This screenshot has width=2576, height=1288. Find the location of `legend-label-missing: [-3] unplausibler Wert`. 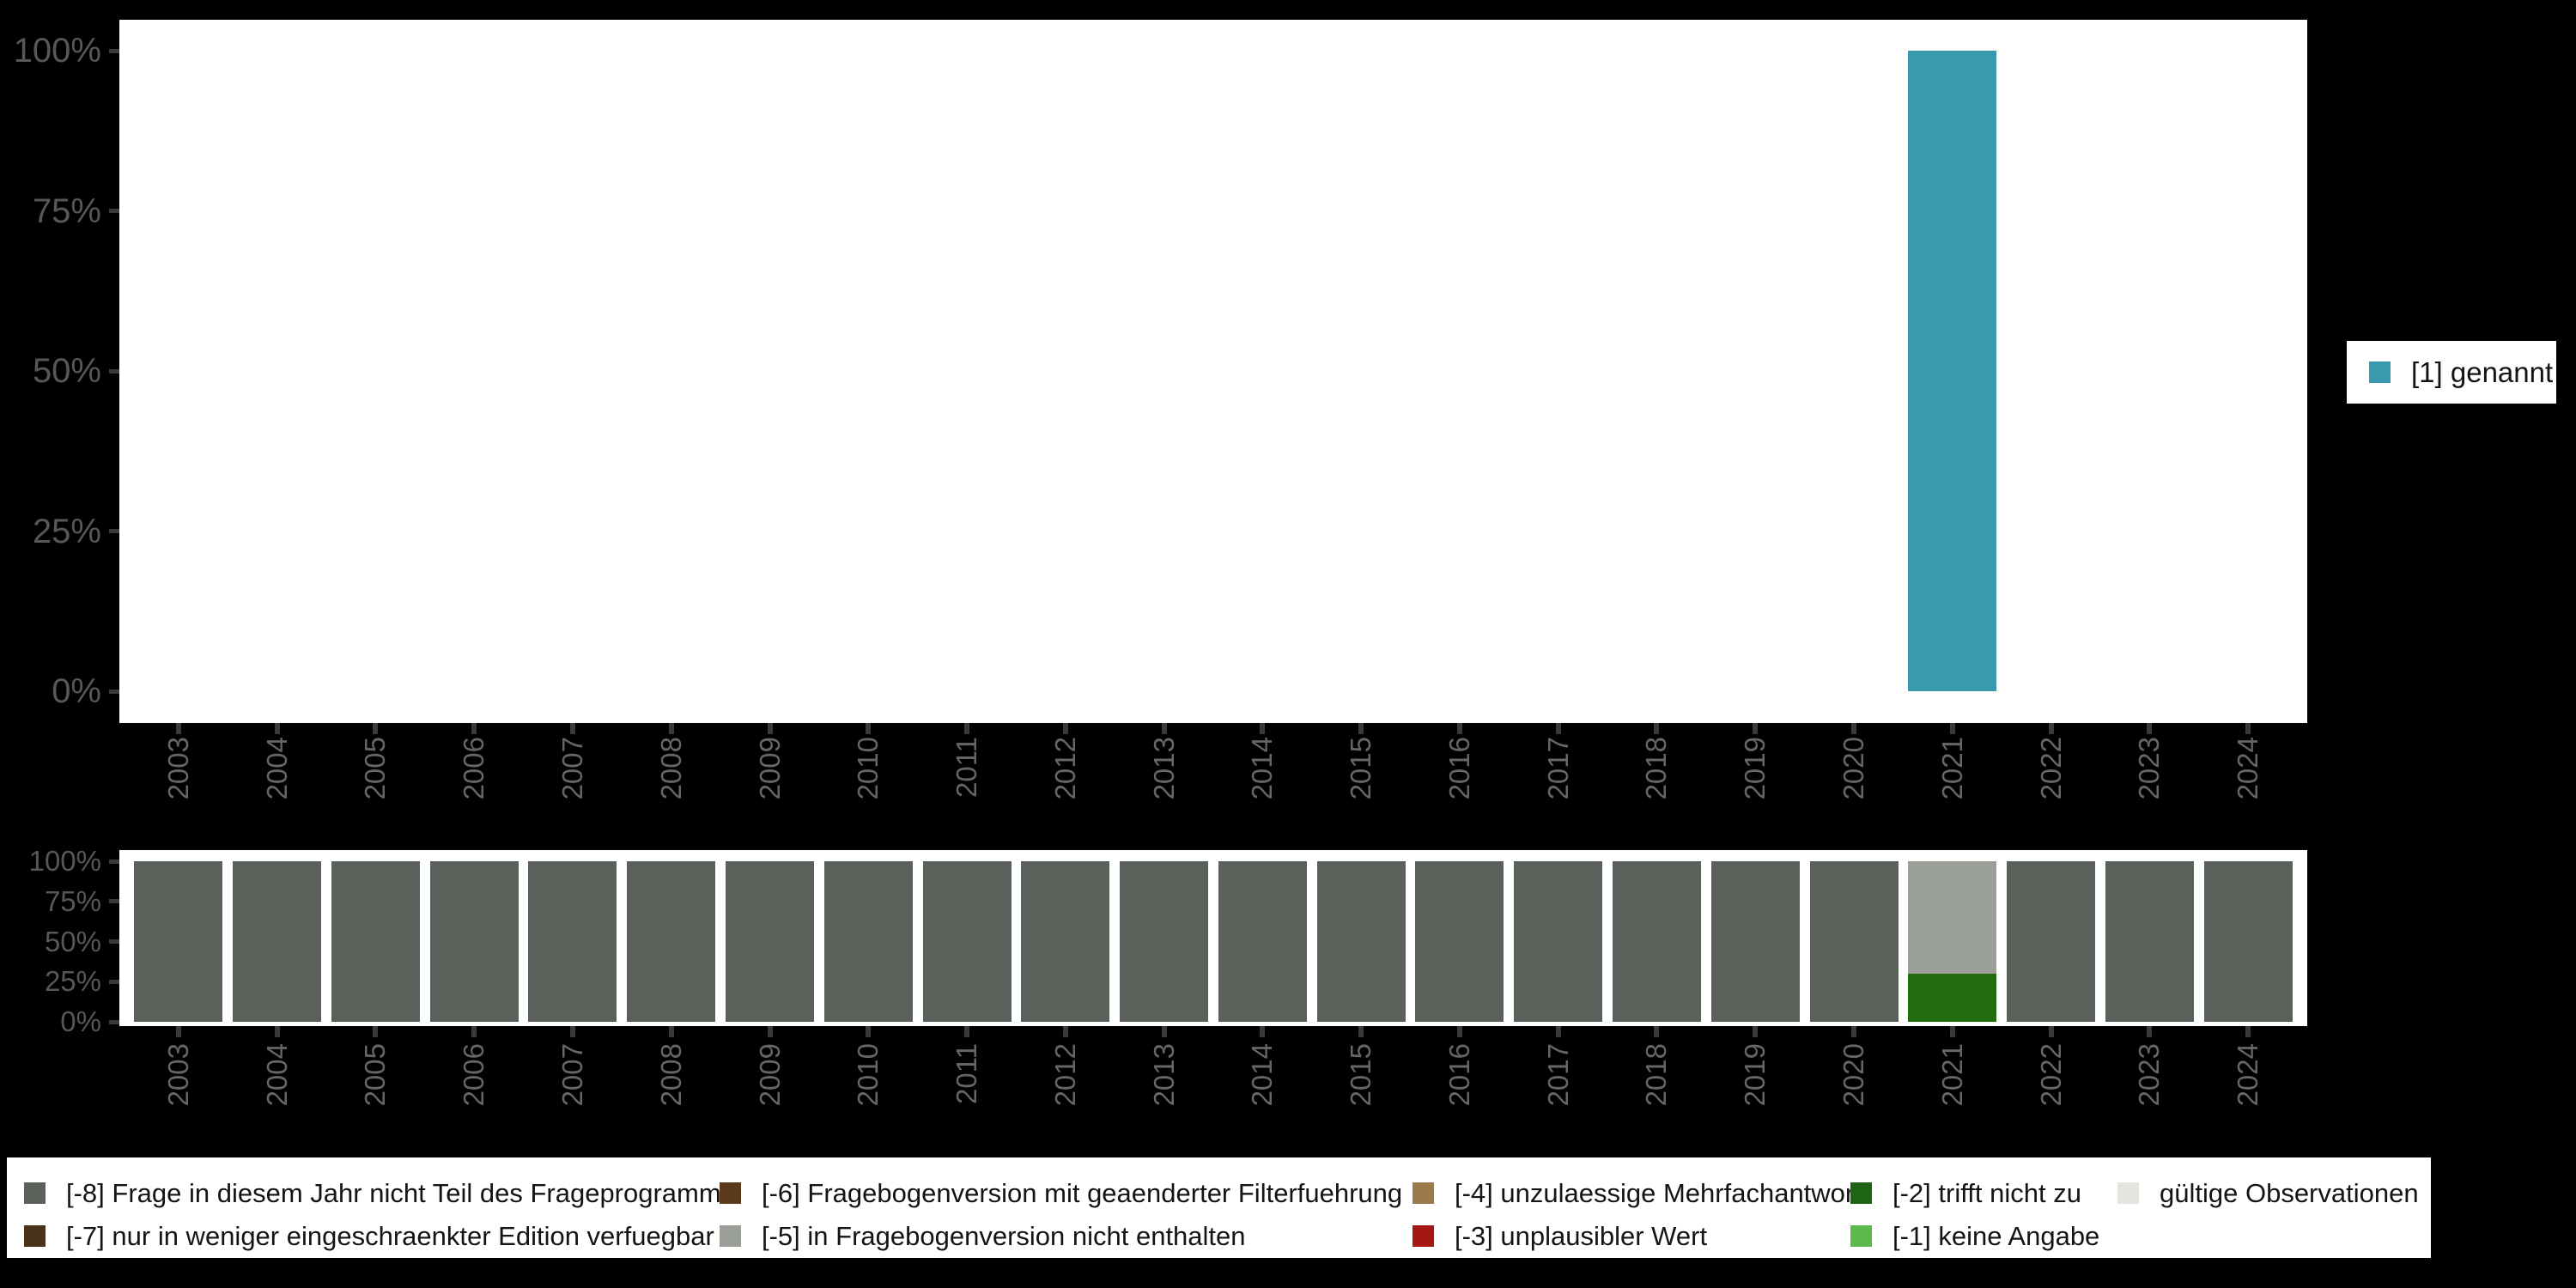

legend-label-missing: [-3] unplausibler Wert is located at coordinates (1581, 1236).